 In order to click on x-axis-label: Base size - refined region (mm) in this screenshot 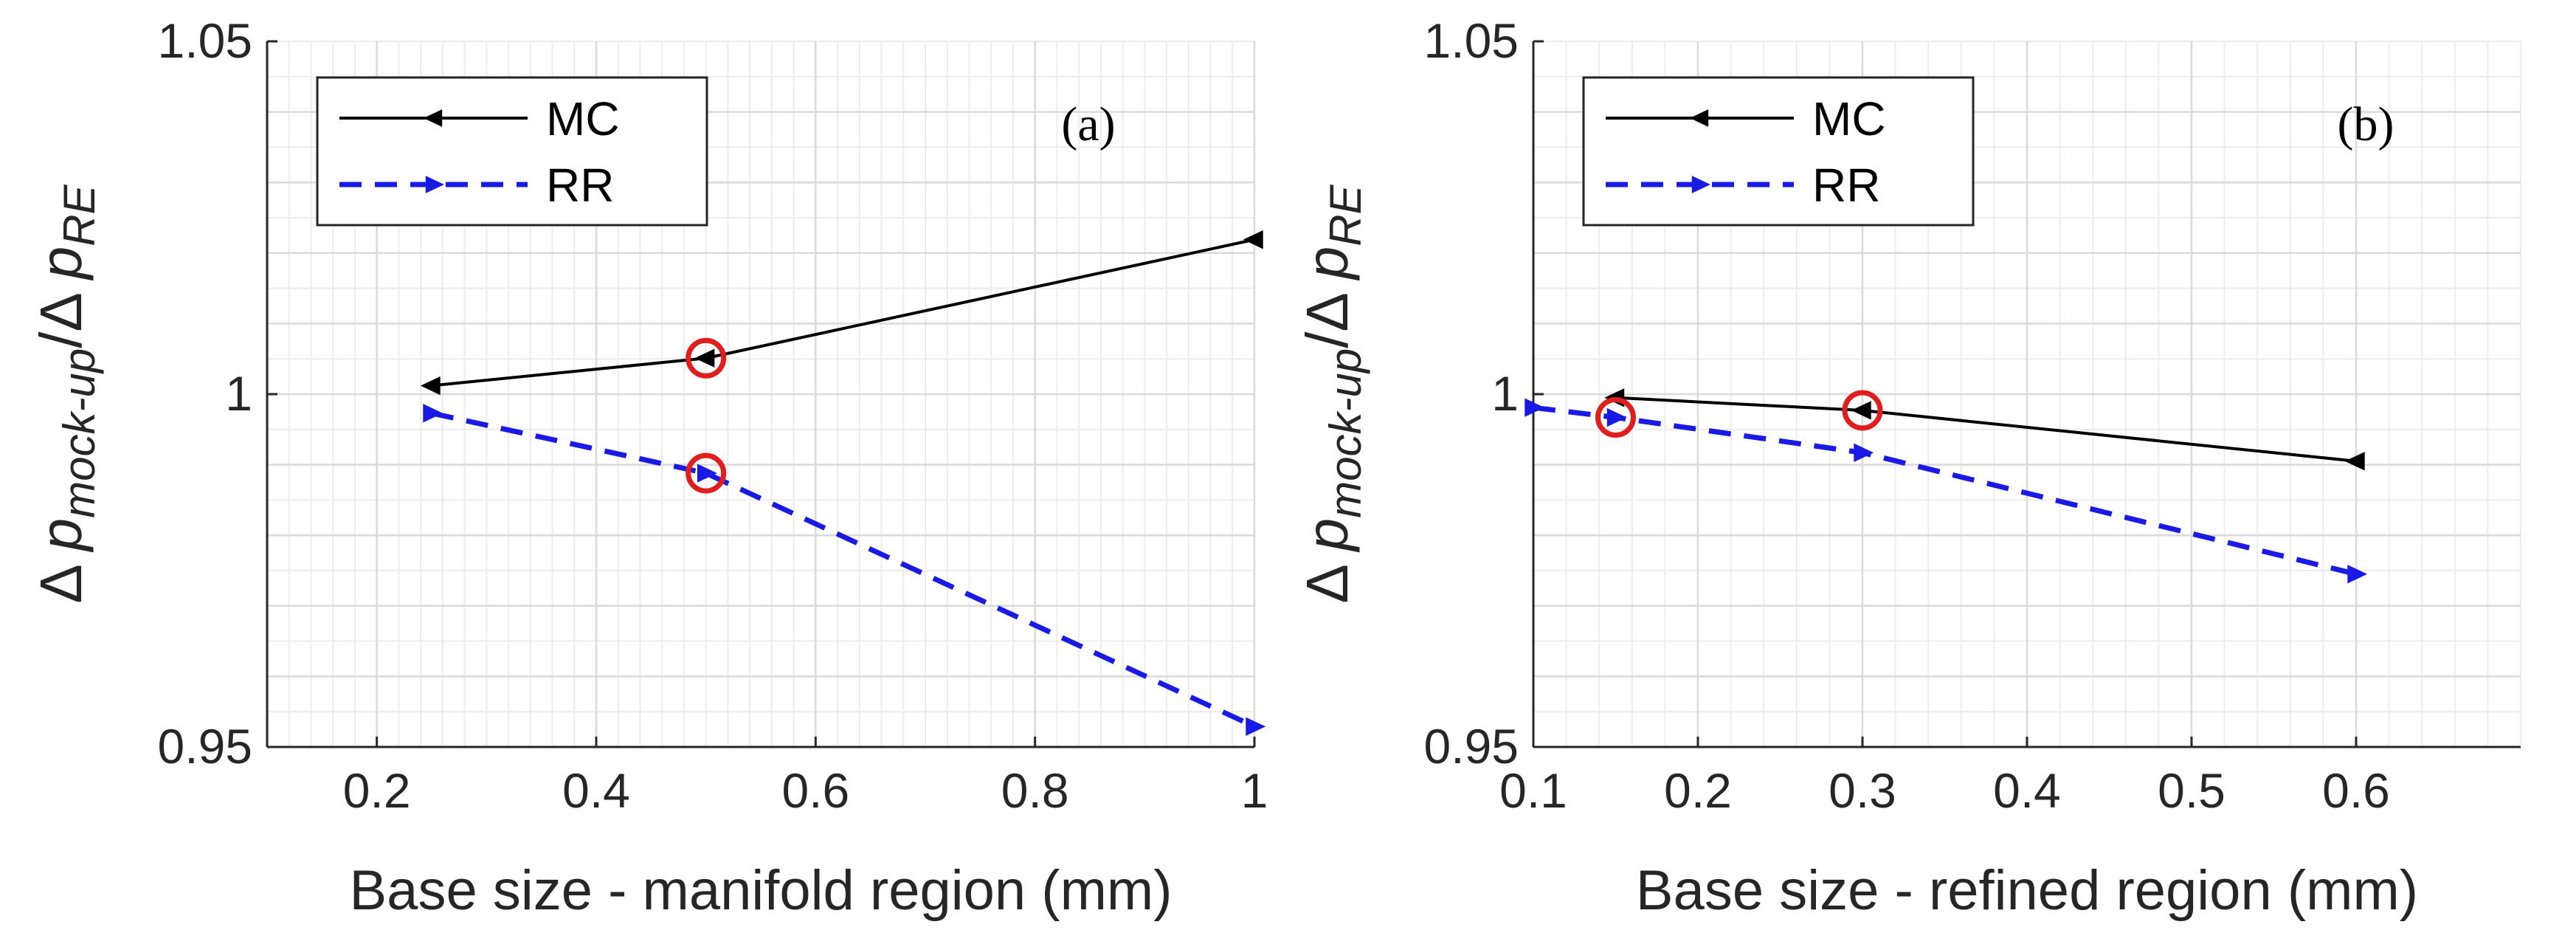, I will do `click(2027, 890)`.